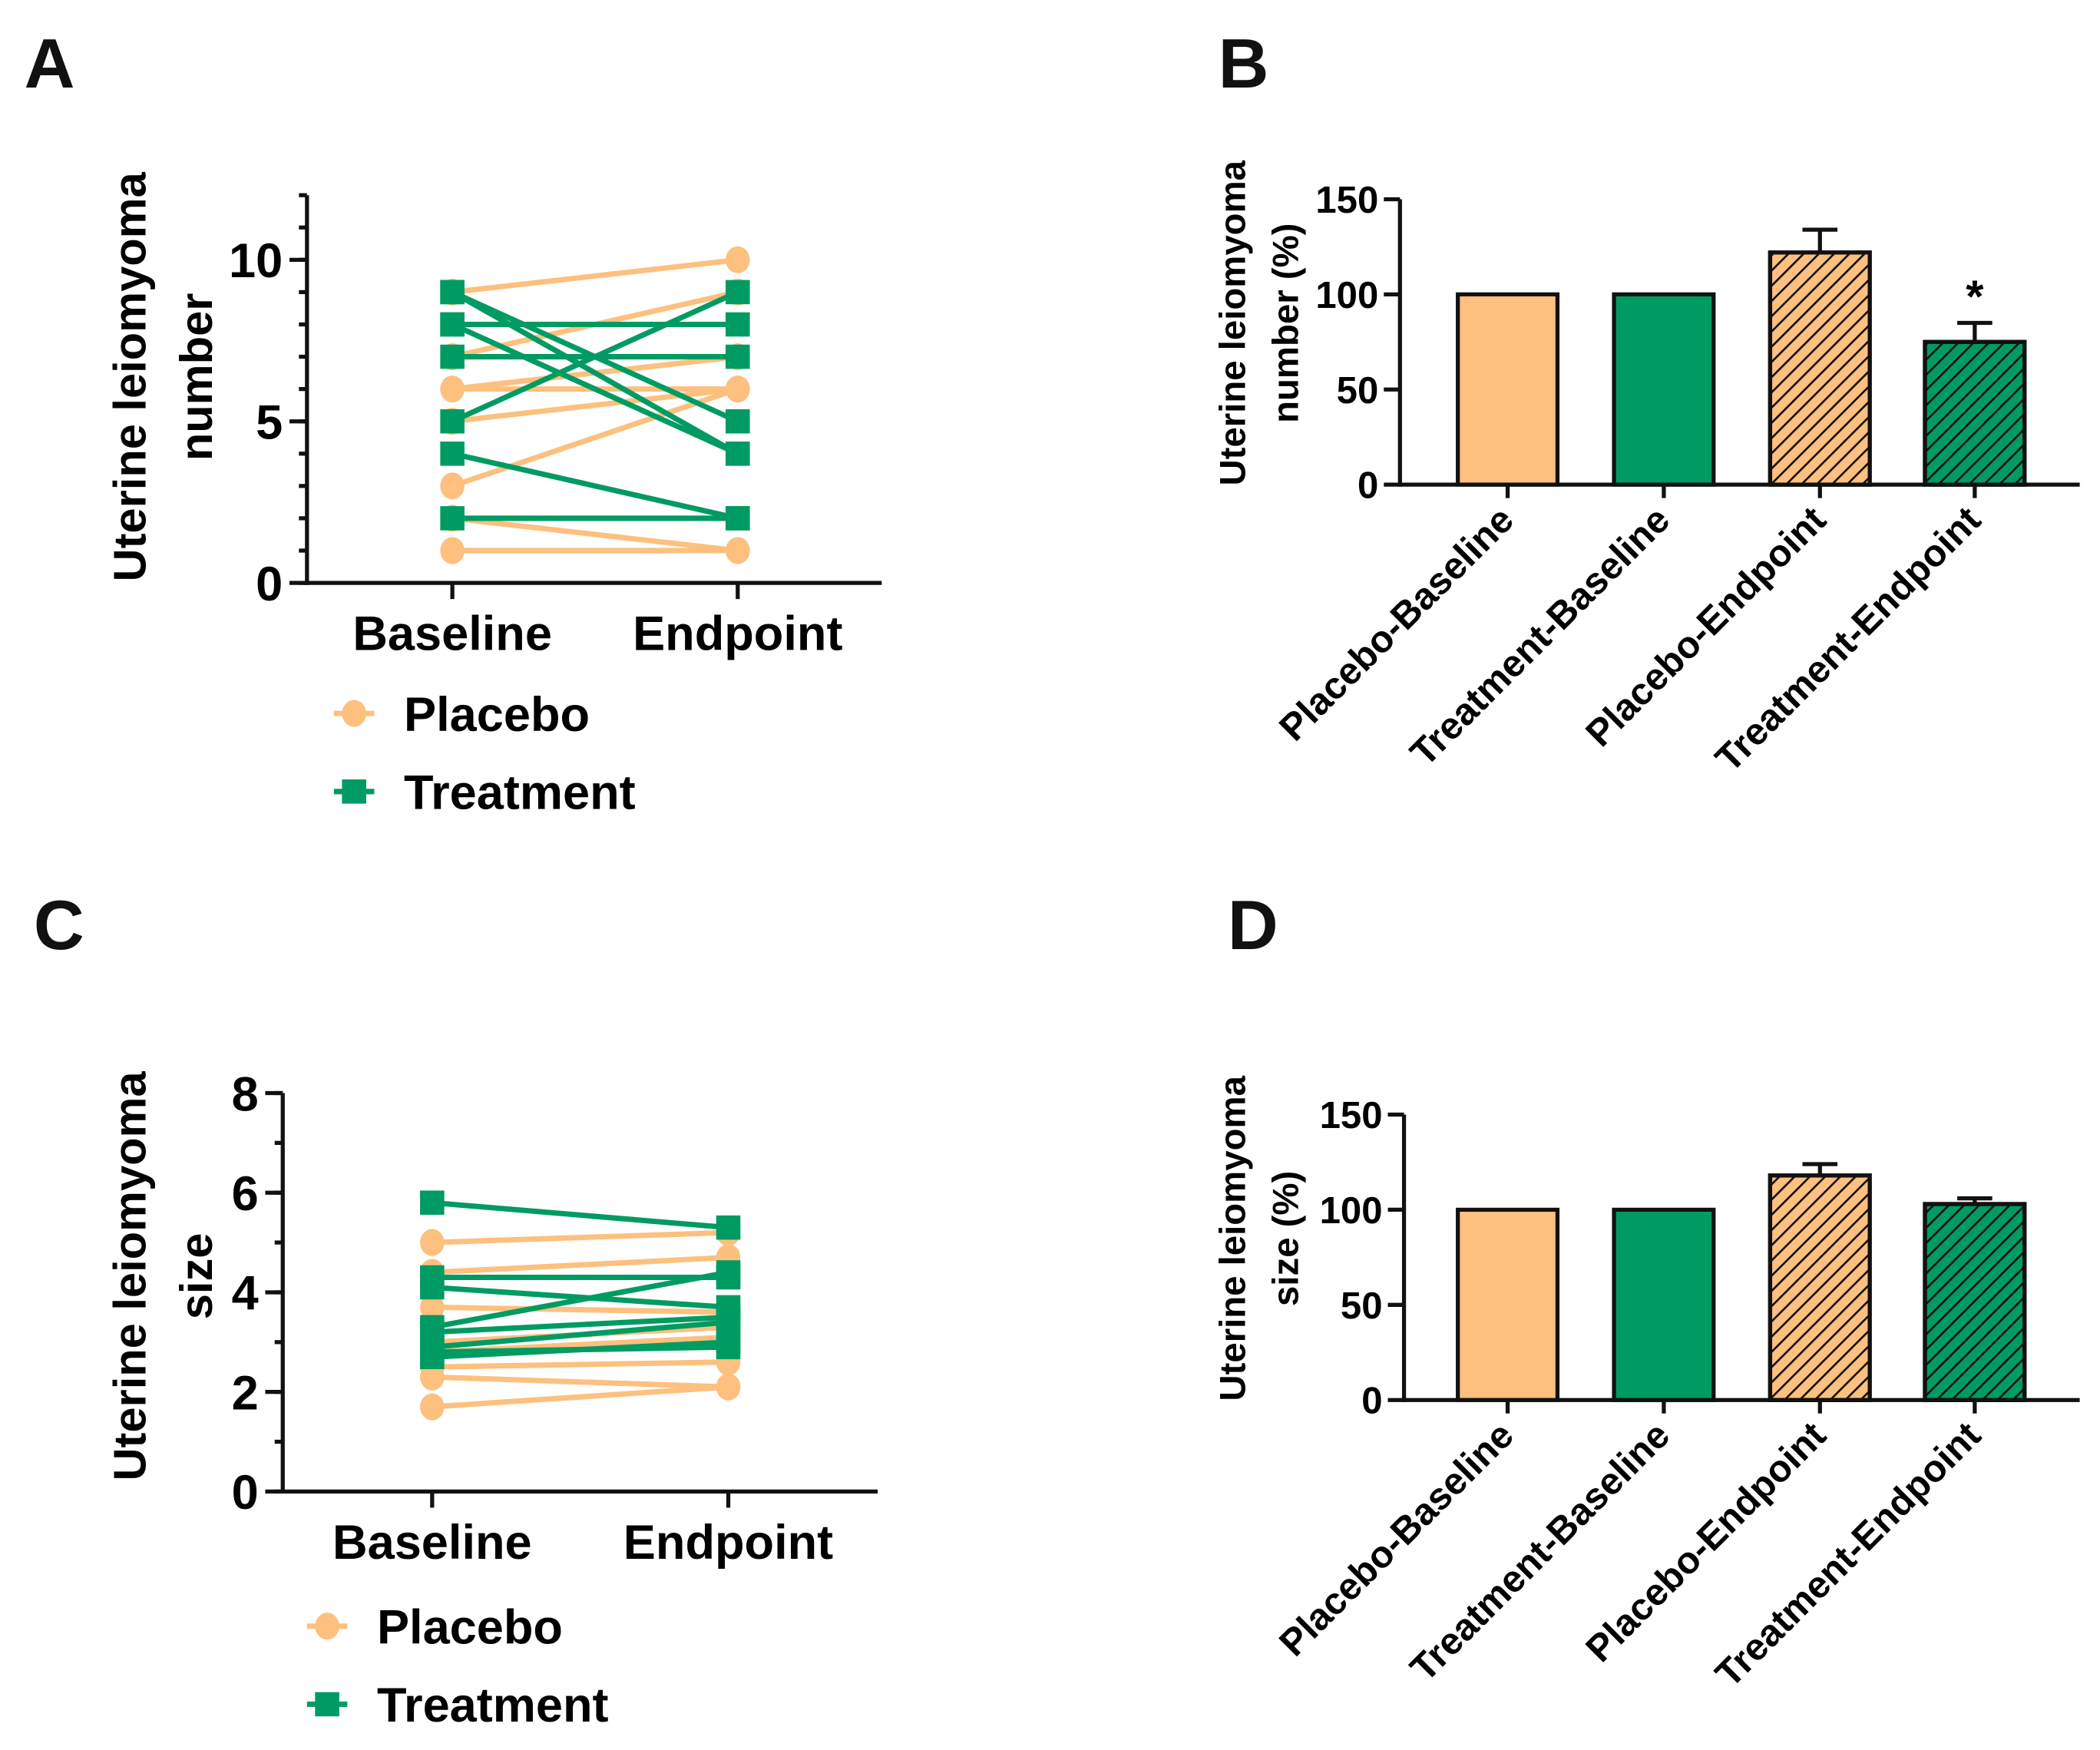 Image resolution: width=2100 pixels, height=1750 pixels. Describe the element at coordinates (245, 1194) in the screenshot. I see `y-tick-label: 6` at that location.